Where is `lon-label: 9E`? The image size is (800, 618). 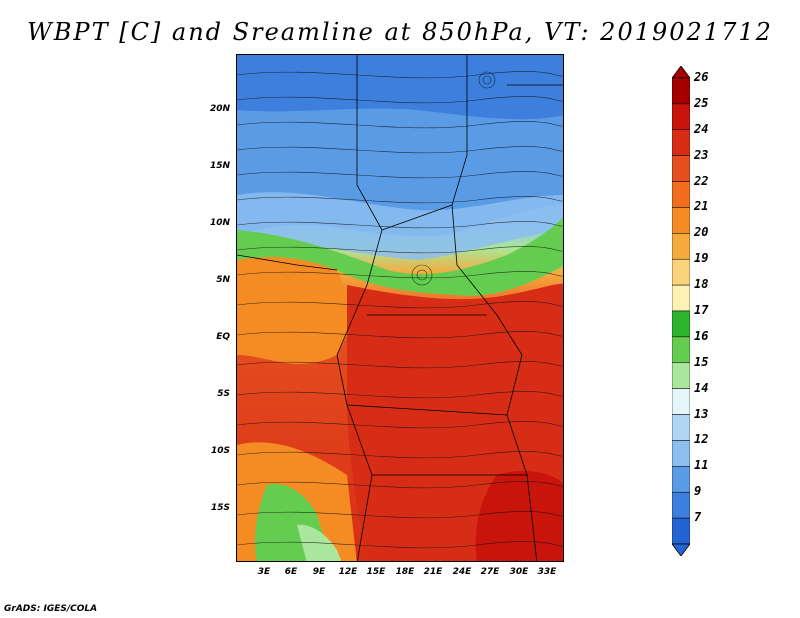
lon-label: 9E is located at coordinates (319, 572).